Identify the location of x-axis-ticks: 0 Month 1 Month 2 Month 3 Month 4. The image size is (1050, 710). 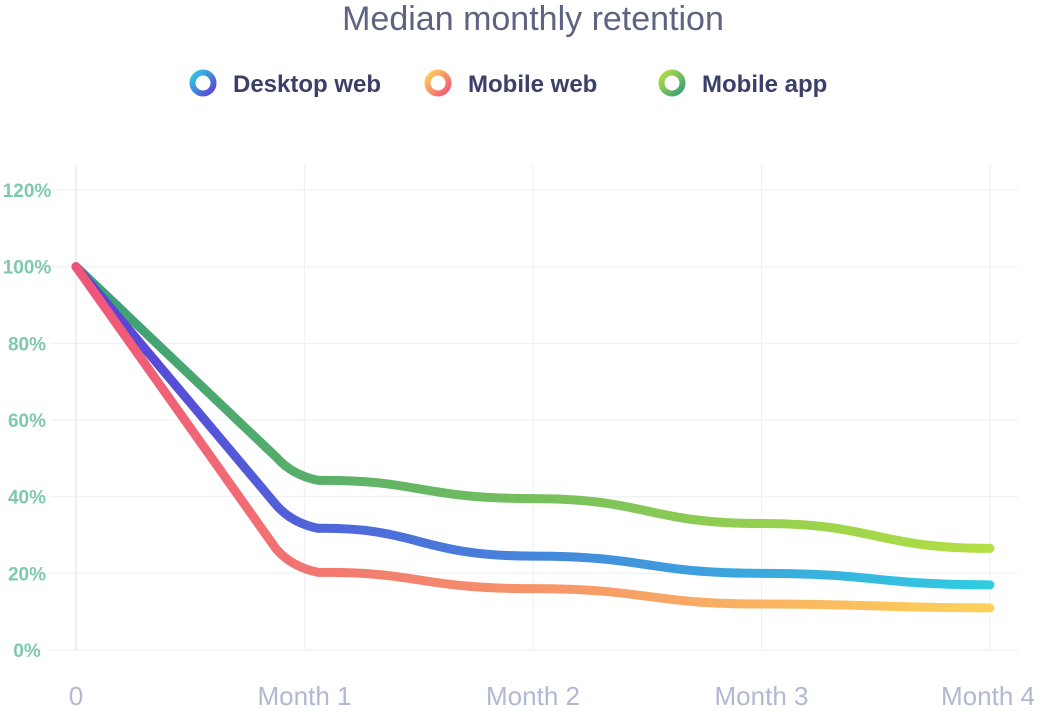
(552, 695).